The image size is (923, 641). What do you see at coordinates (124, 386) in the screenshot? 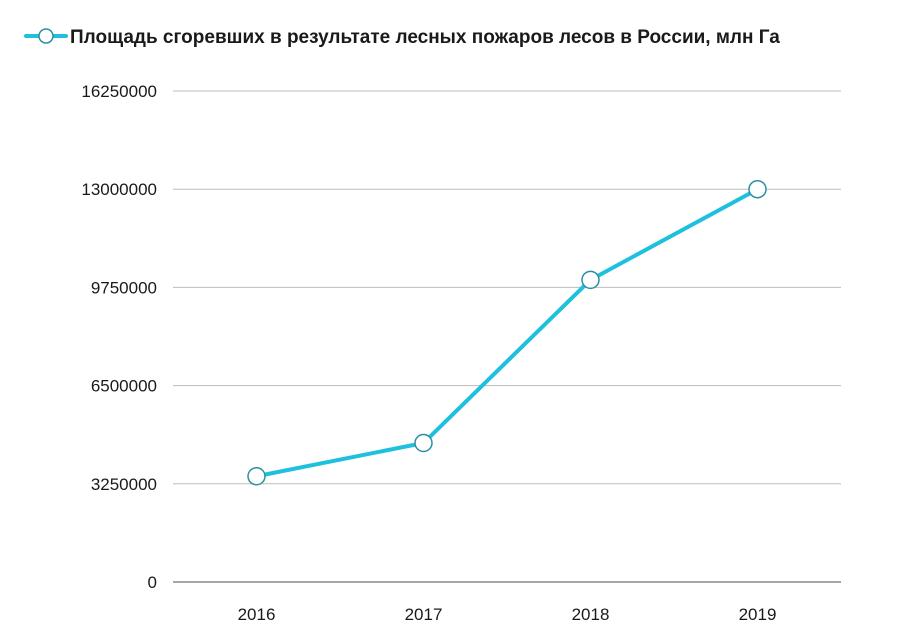
I see `y-tick-label: 6500000` at bounding box center [124, 386].